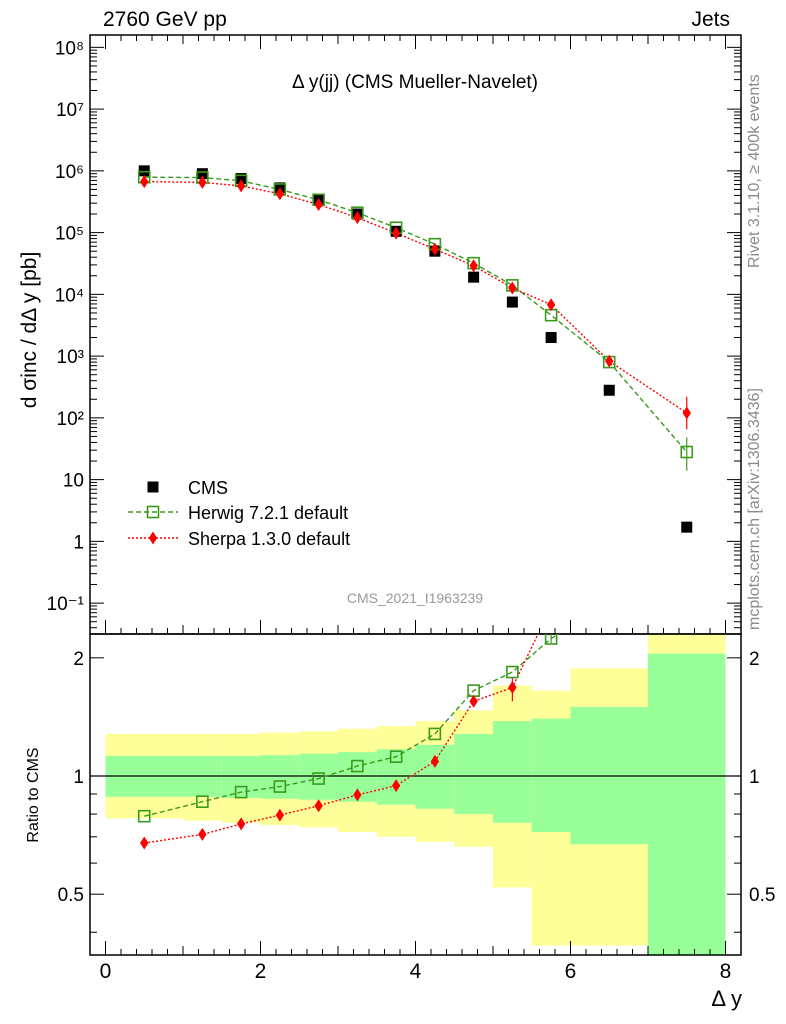 The width and height of the screenshot is (786, 1024). I want to click on x-tick-label: 2, so click(261, 971).